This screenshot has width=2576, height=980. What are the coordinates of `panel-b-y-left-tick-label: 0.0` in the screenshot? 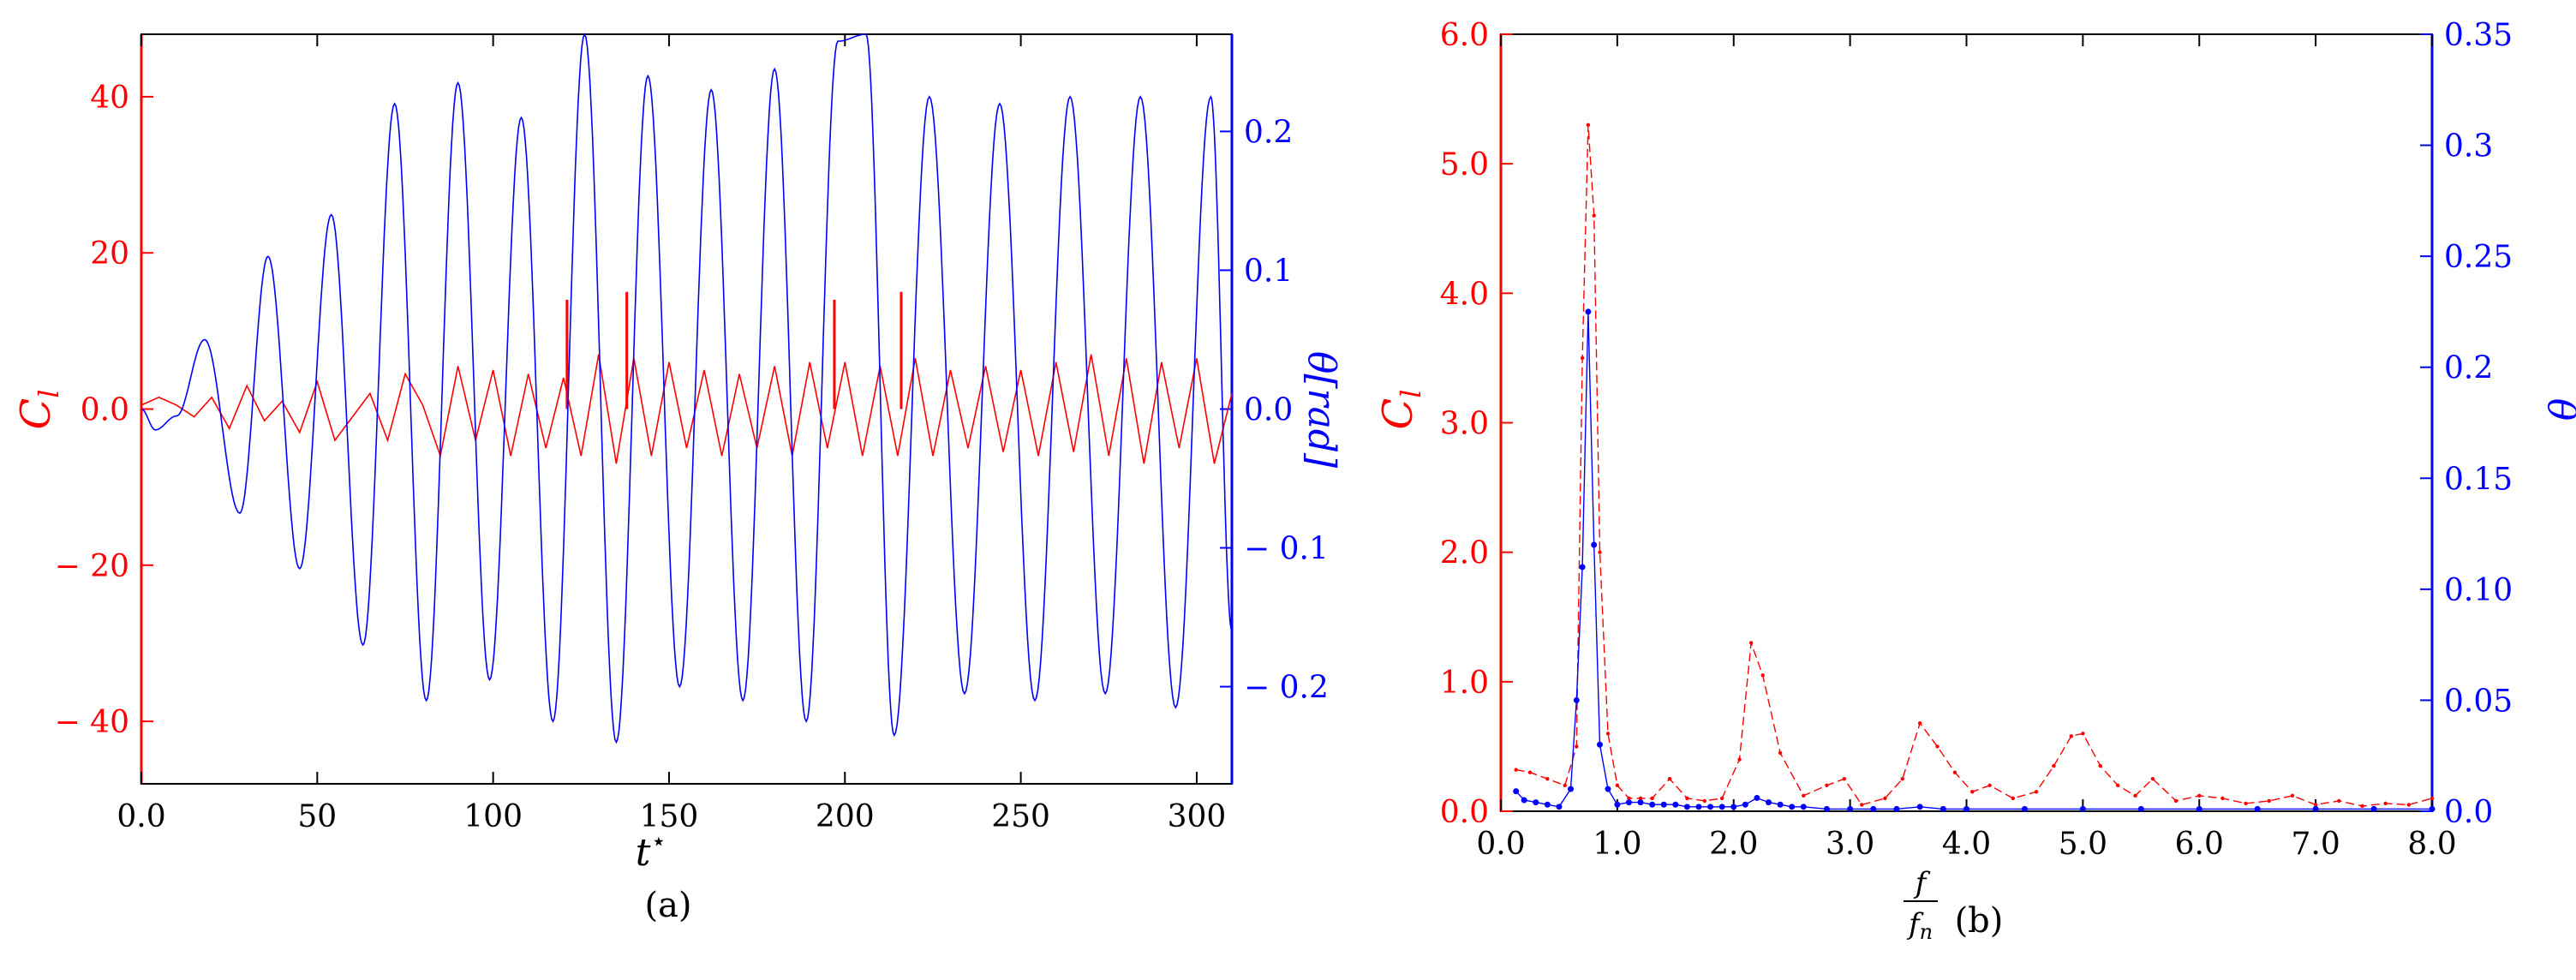 It's located at (1464, 812).